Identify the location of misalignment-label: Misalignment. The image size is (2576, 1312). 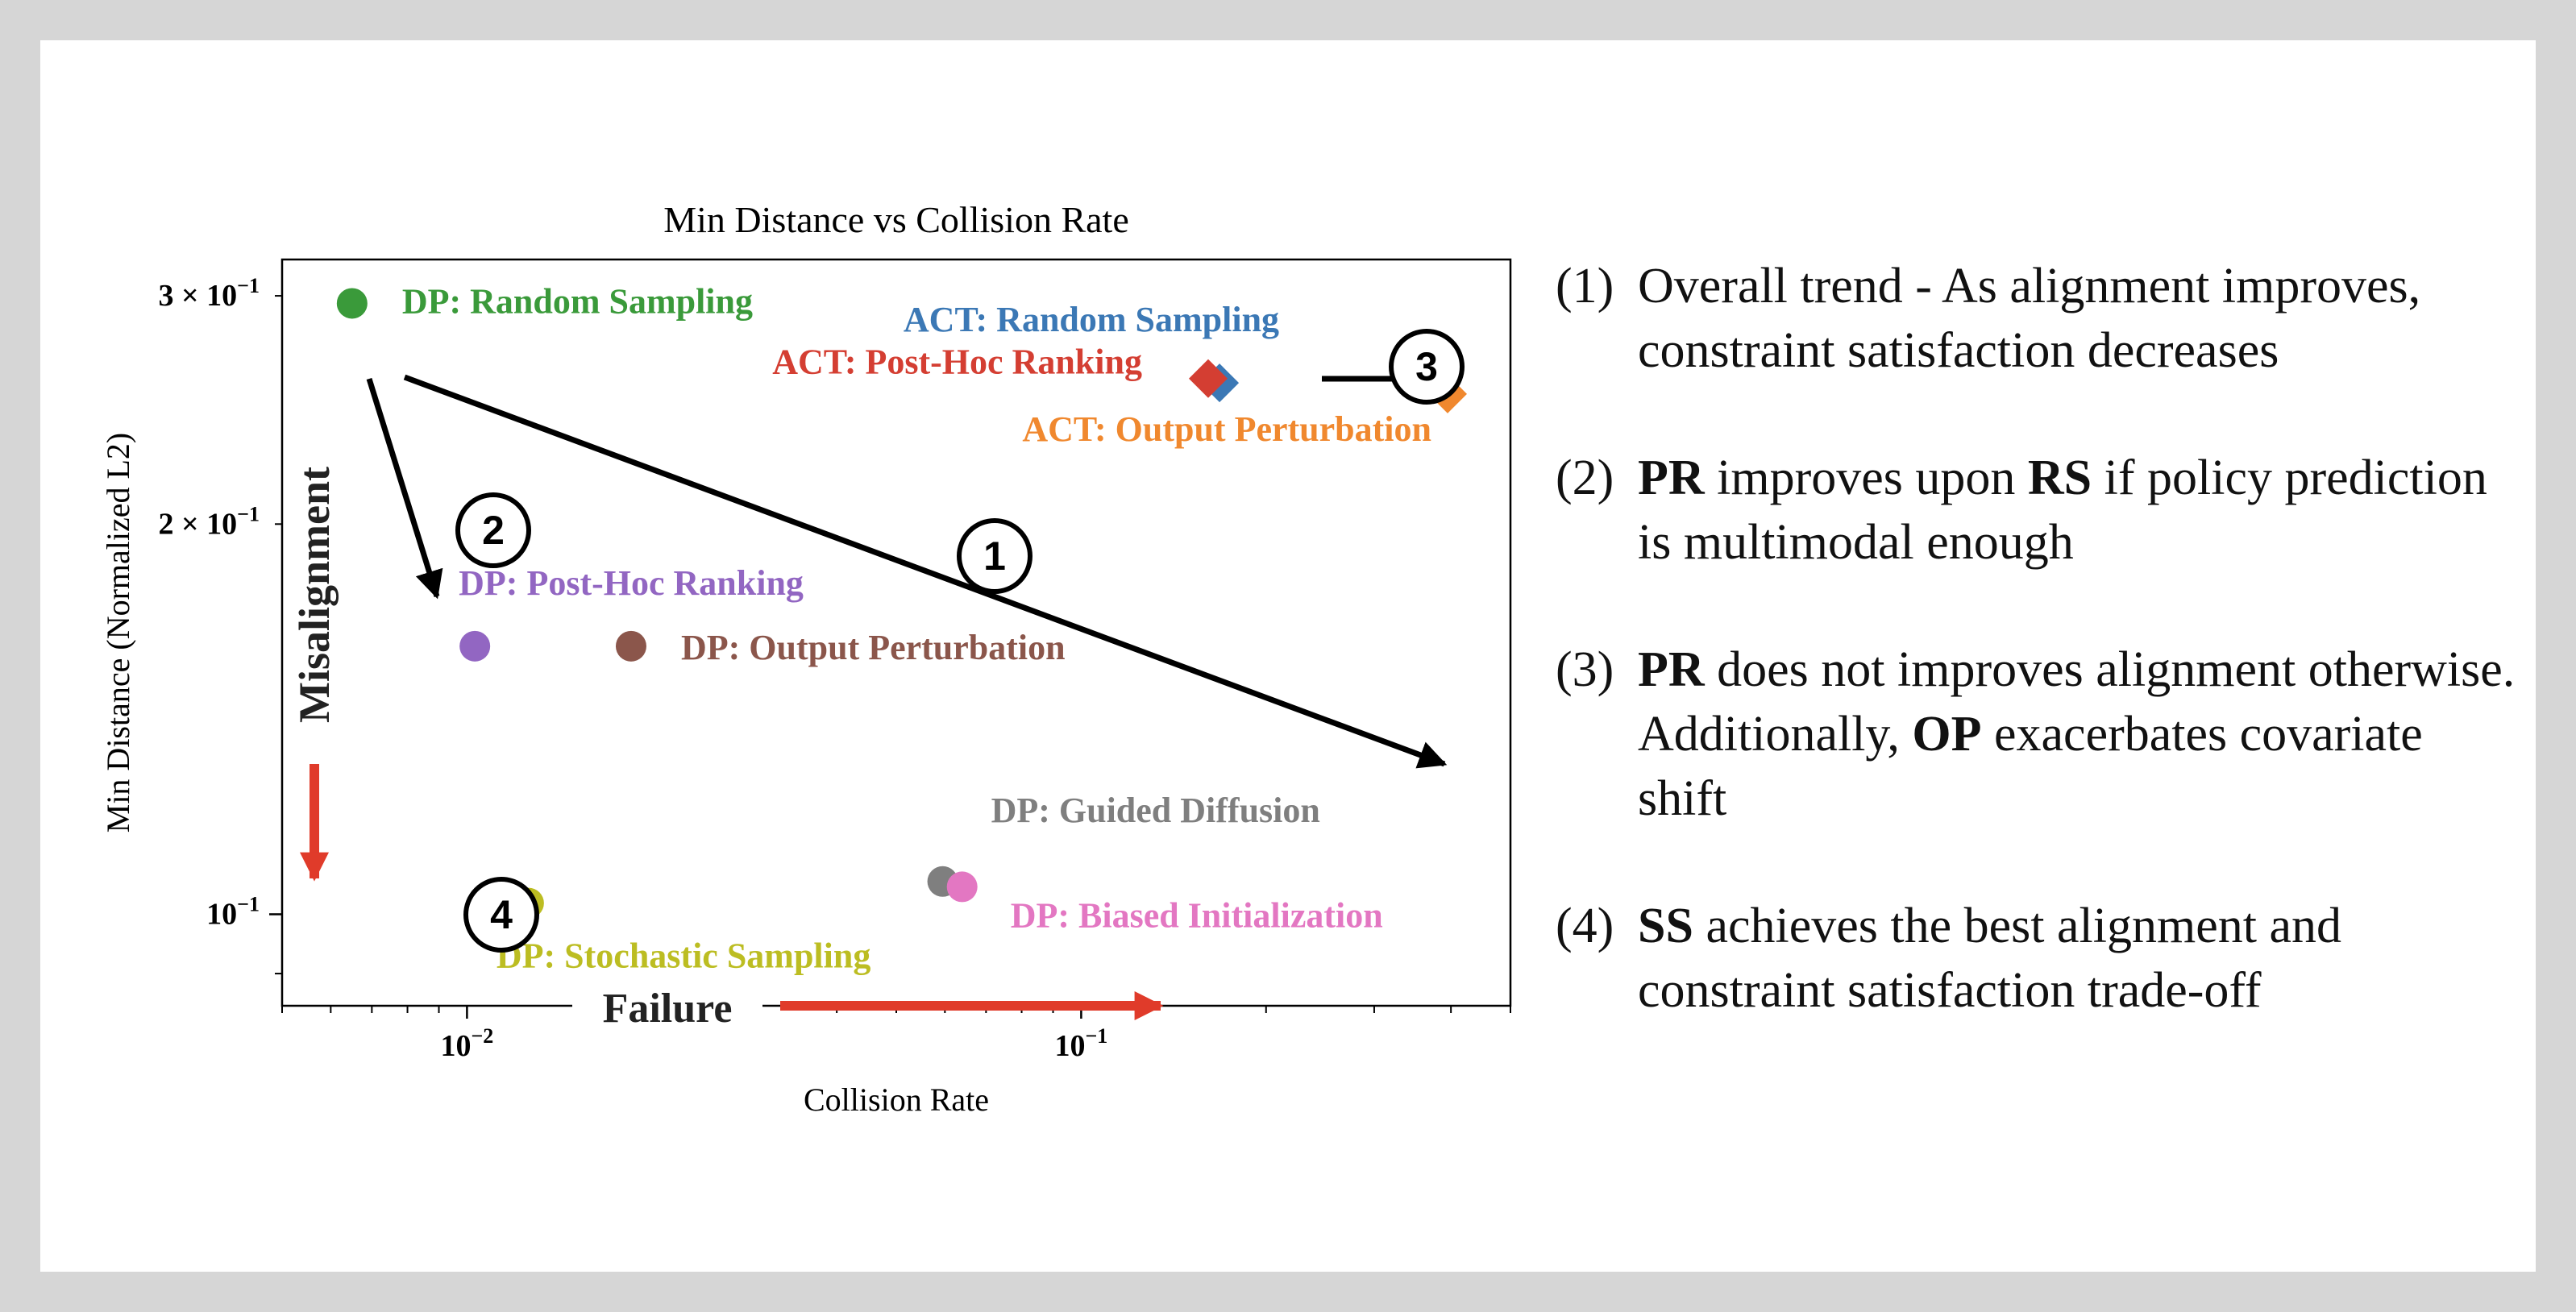
(314, 595).